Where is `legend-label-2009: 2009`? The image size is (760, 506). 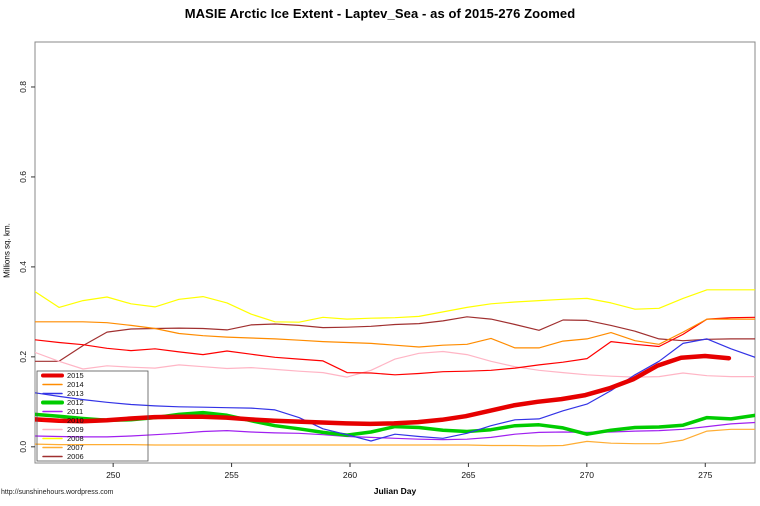 legend-label-2009: 2009 is located at coordinates (75, 429).